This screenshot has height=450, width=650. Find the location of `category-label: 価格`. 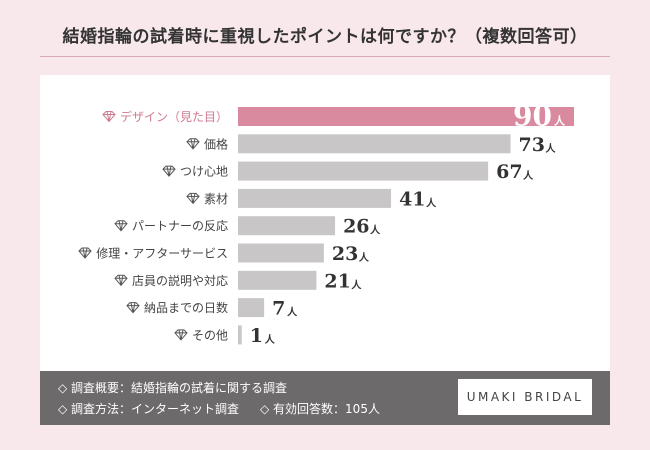

category-label: 価格 is located at coordinates (216, 143).